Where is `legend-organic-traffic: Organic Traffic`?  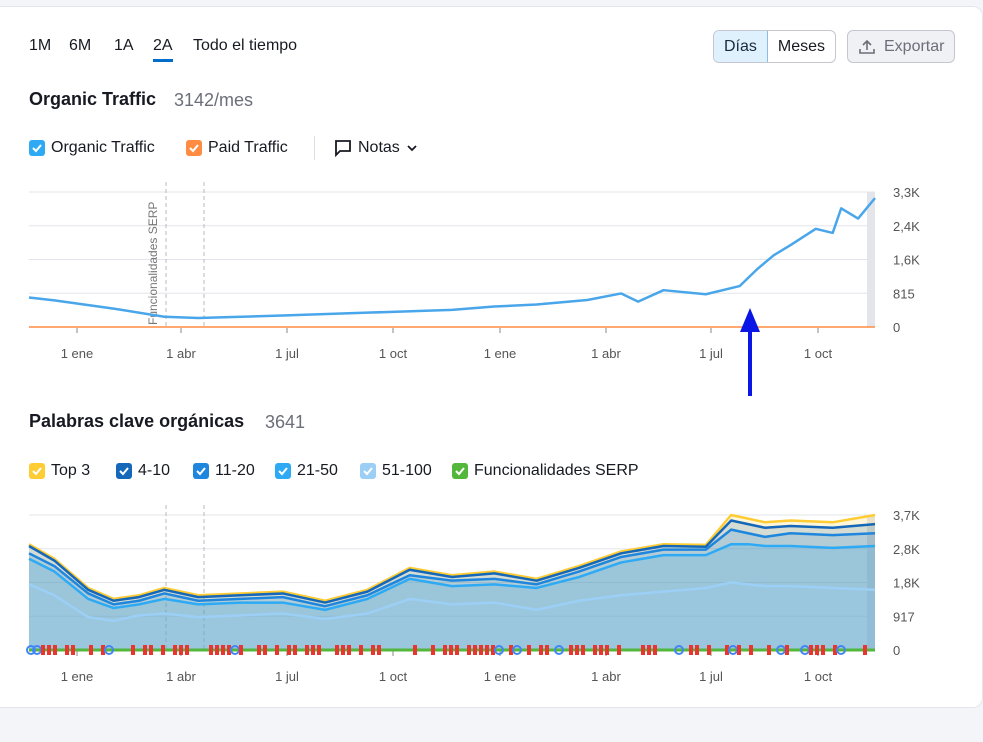
legend-organic-traffic: Organic Traffic is located at coordinates (92, 148).